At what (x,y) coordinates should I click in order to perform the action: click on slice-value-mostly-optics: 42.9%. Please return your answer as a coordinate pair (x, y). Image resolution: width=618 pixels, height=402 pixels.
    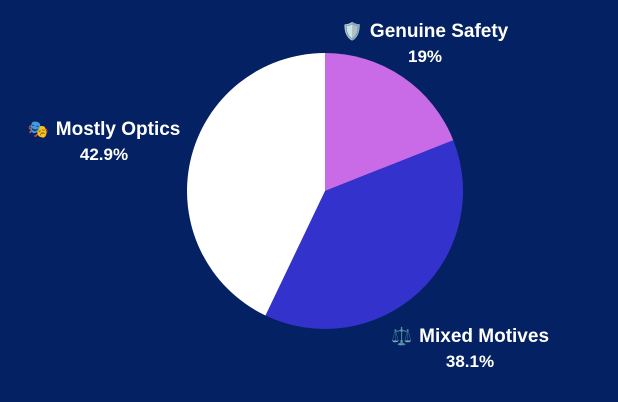
    Looking at the image, I should click on (104, 154).